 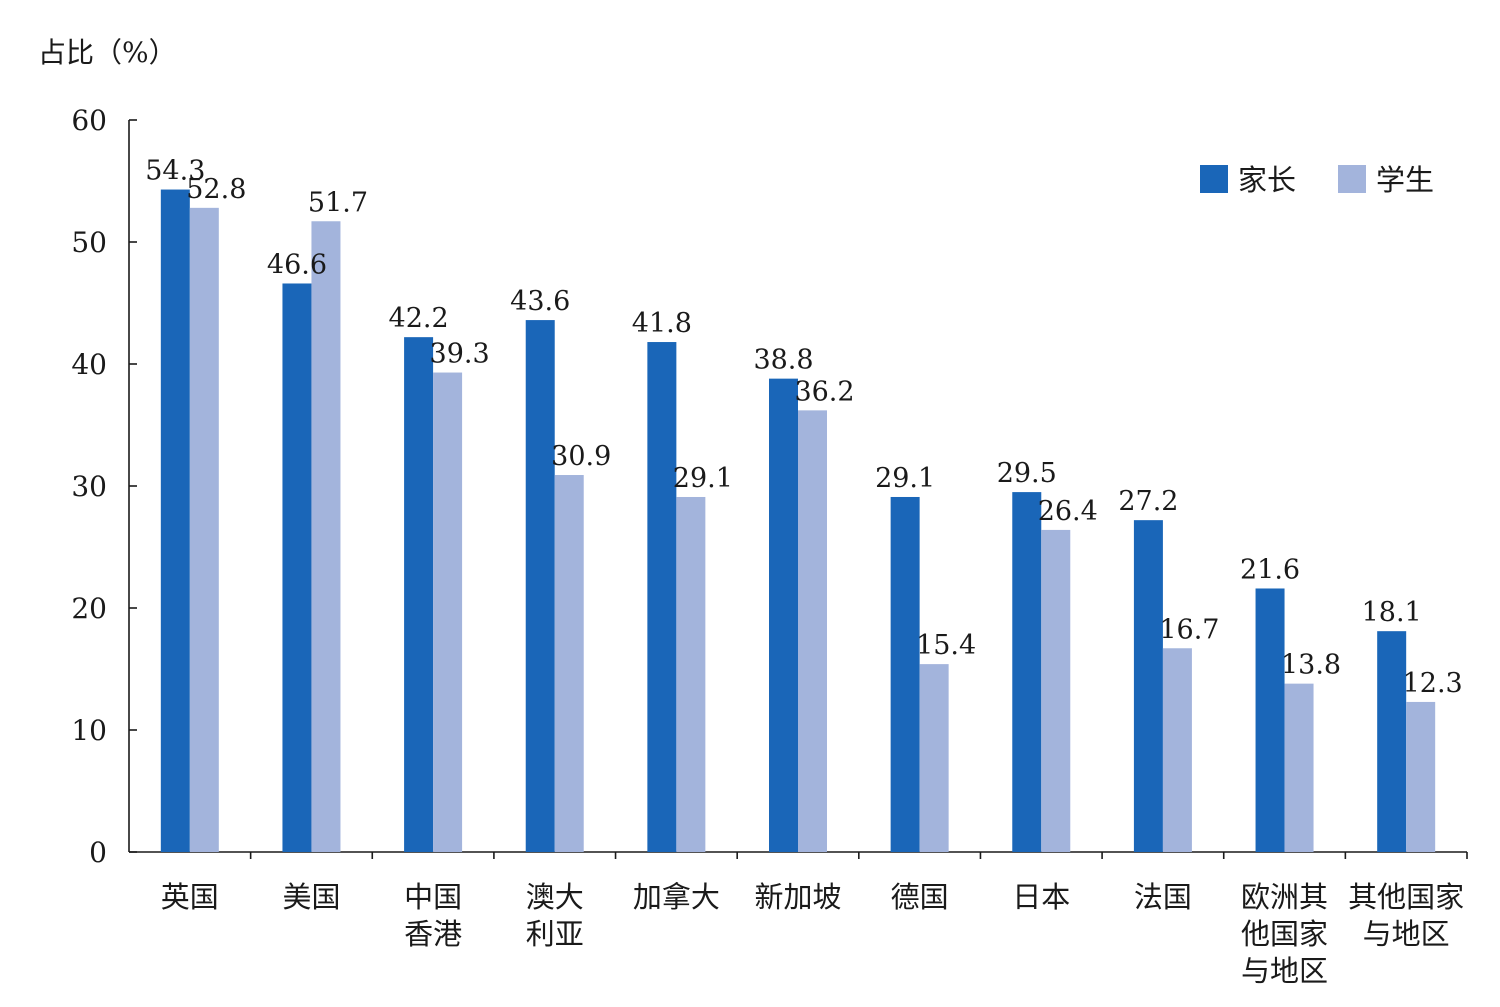 What do you see at coordinates (555, 934) in the screenshot?
I see `x-category-label-line: 利亚` at bounding box center [555, 934].